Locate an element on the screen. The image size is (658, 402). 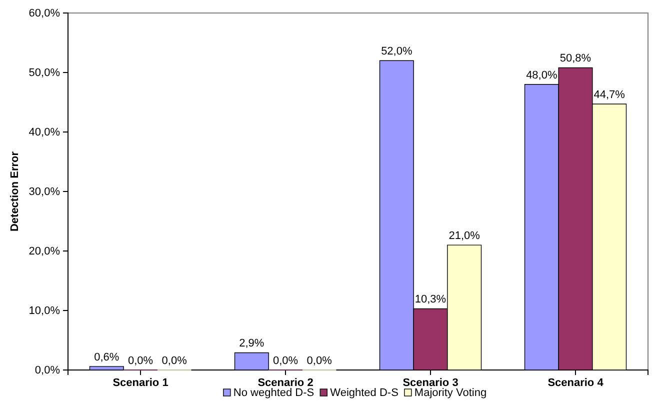
legend-label: No weghted D-S is located at coordinates (273, 393).